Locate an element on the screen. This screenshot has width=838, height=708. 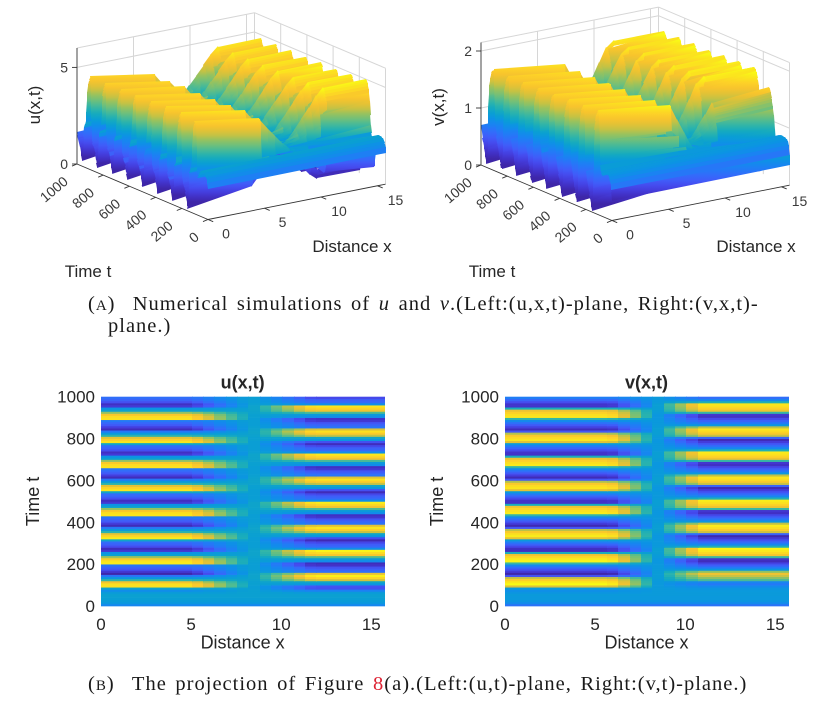
svg-text: 2 is located at coordinates (468, 51).